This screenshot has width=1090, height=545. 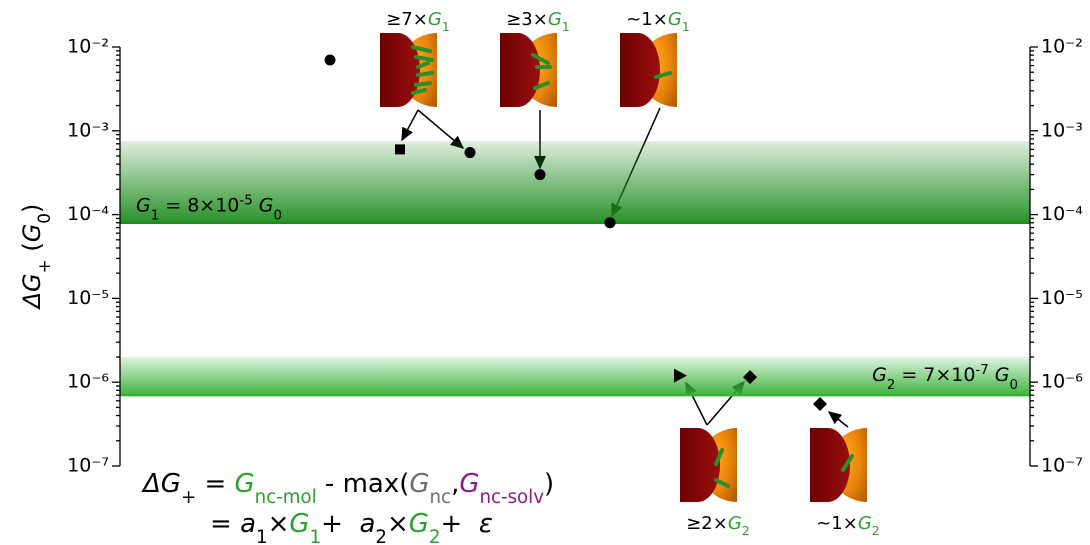 What do you see at coordinates (407, 19) in the screenshot?
I see `text-part: ≥7×` at bounding box center [407, 19].